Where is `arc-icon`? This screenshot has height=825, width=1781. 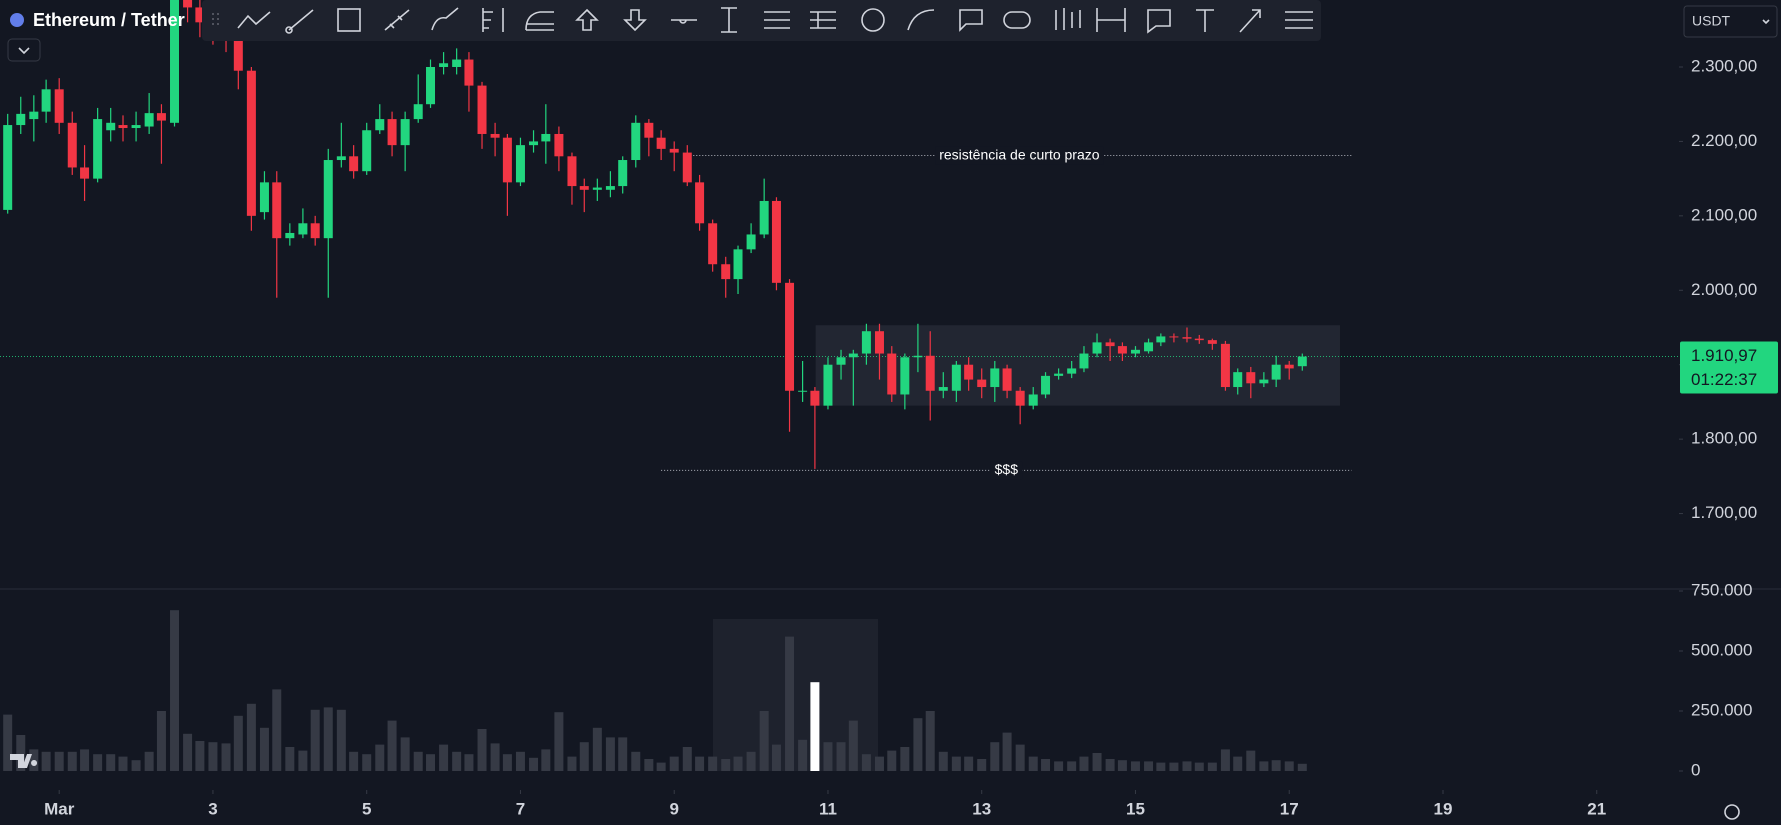 arc-icon is located at coordinates (921, 20).